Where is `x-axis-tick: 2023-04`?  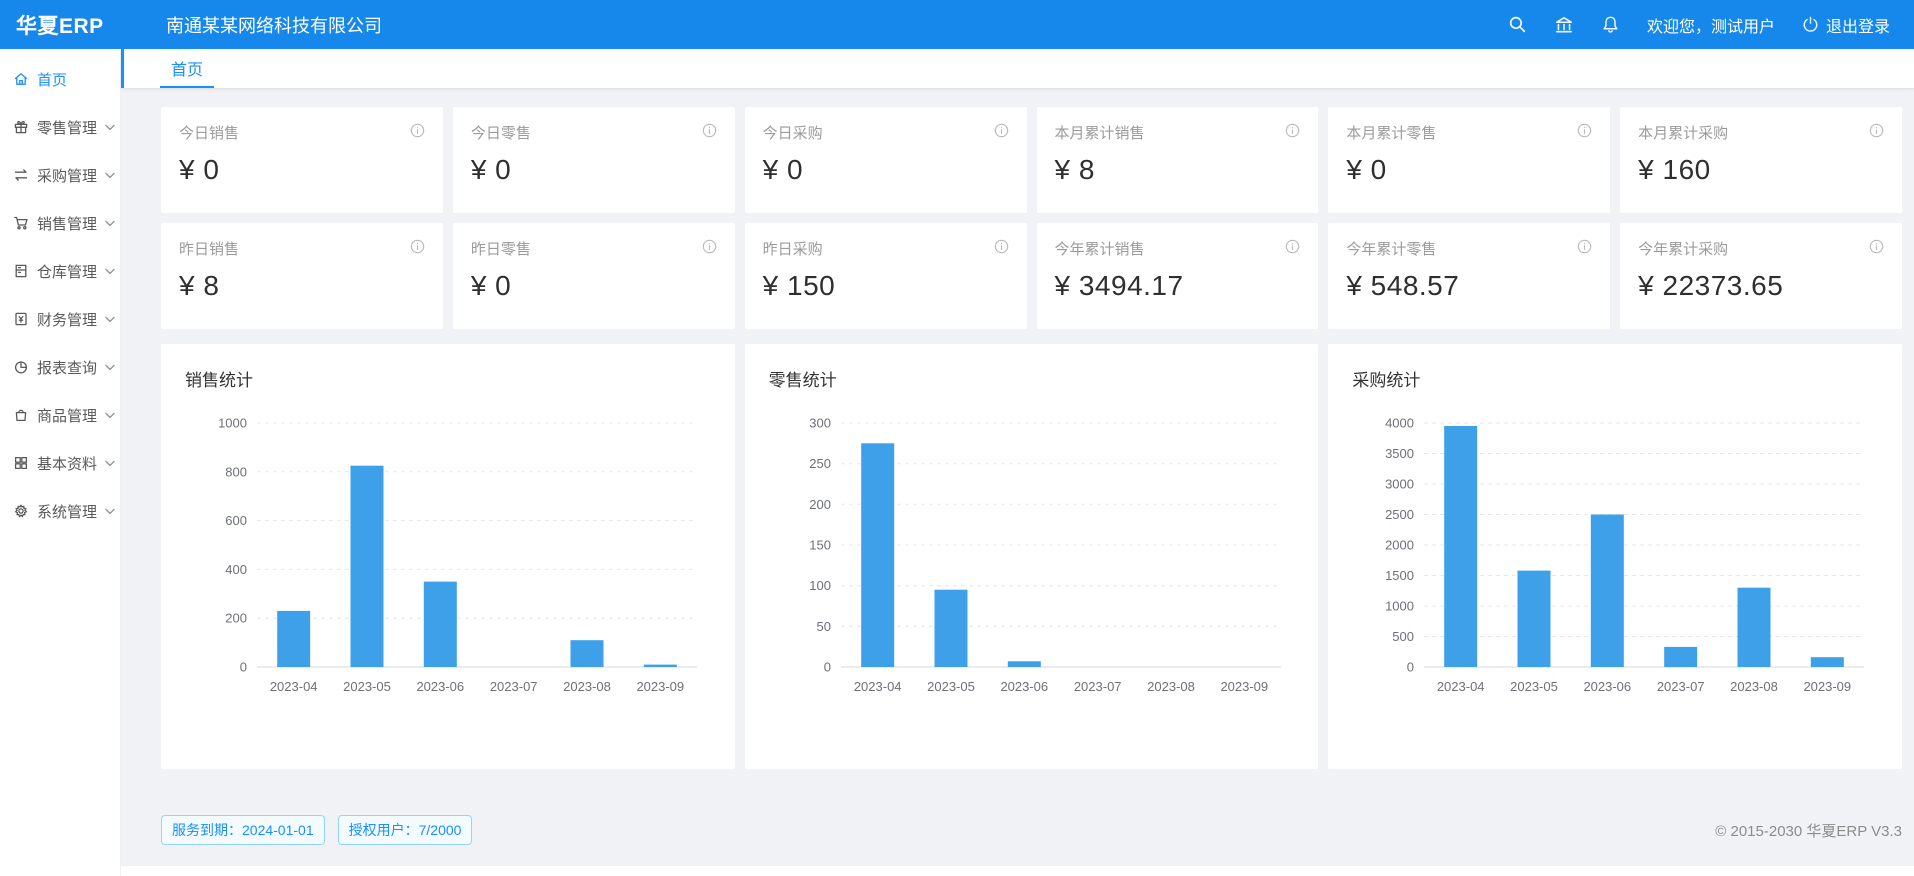
x-axis-tick: 2023-04 is located at coordinates (1461, 686).